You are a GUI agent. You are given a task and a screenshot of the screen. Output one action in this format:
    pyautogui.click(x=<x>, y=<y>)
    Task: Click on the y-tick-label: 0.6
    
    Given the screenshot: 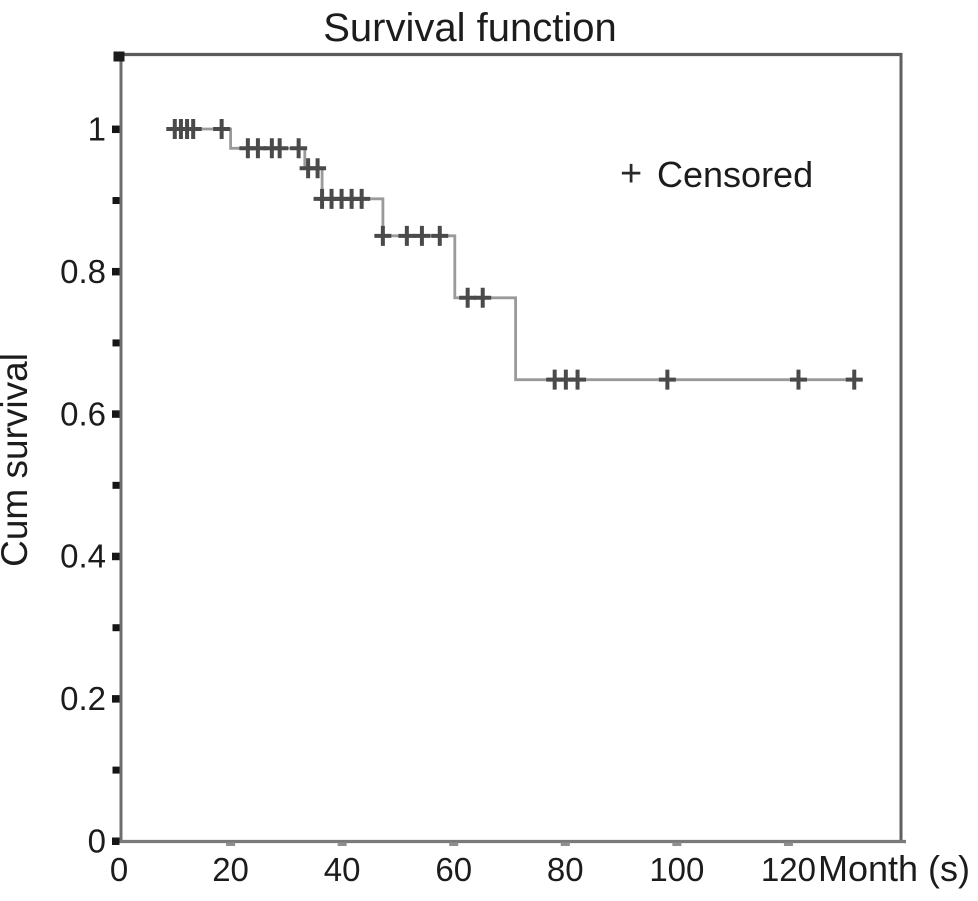 What is the action you would take?
    pyautogui.click(x=83, y=413)
    